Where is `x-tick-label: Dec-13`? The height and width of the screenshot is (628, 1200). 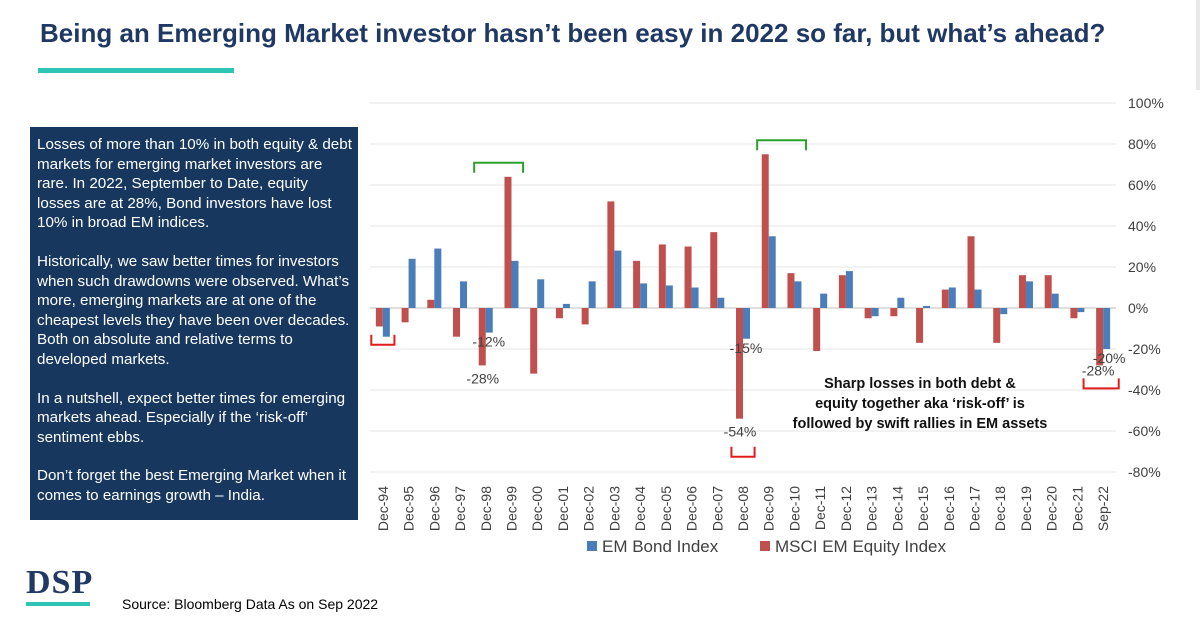
x-tick-label: Dec-13 is located at coordinates (872, 508).